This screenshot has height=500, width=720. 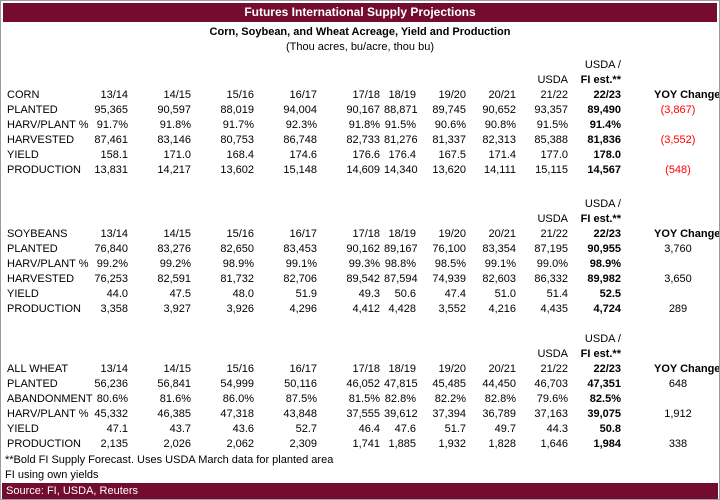 What do you see at coordinates (112, 125) in the screenshot?
I see `value-cell: 91.7%` at bounding box center [112, 125].